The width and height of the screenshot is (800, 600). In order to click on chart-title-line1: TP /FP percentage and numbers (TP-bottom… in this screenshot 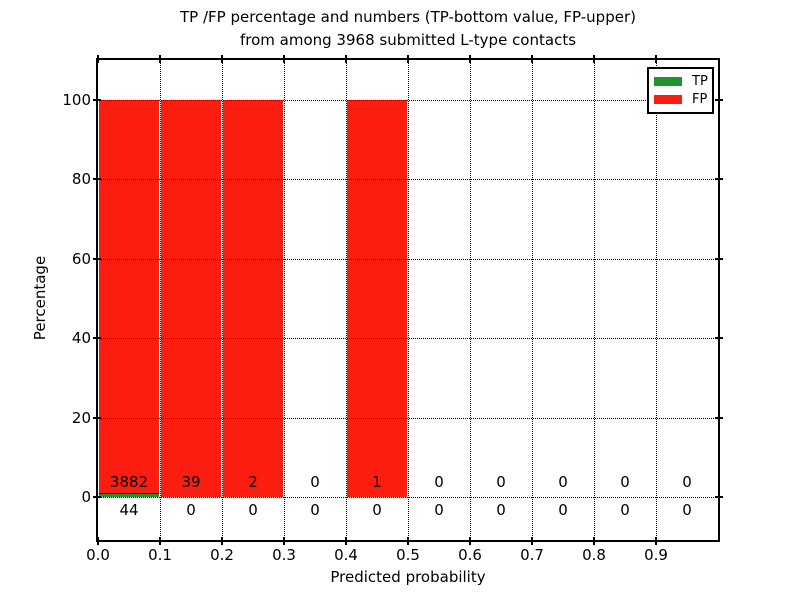, I will do `click(408, 17)`.